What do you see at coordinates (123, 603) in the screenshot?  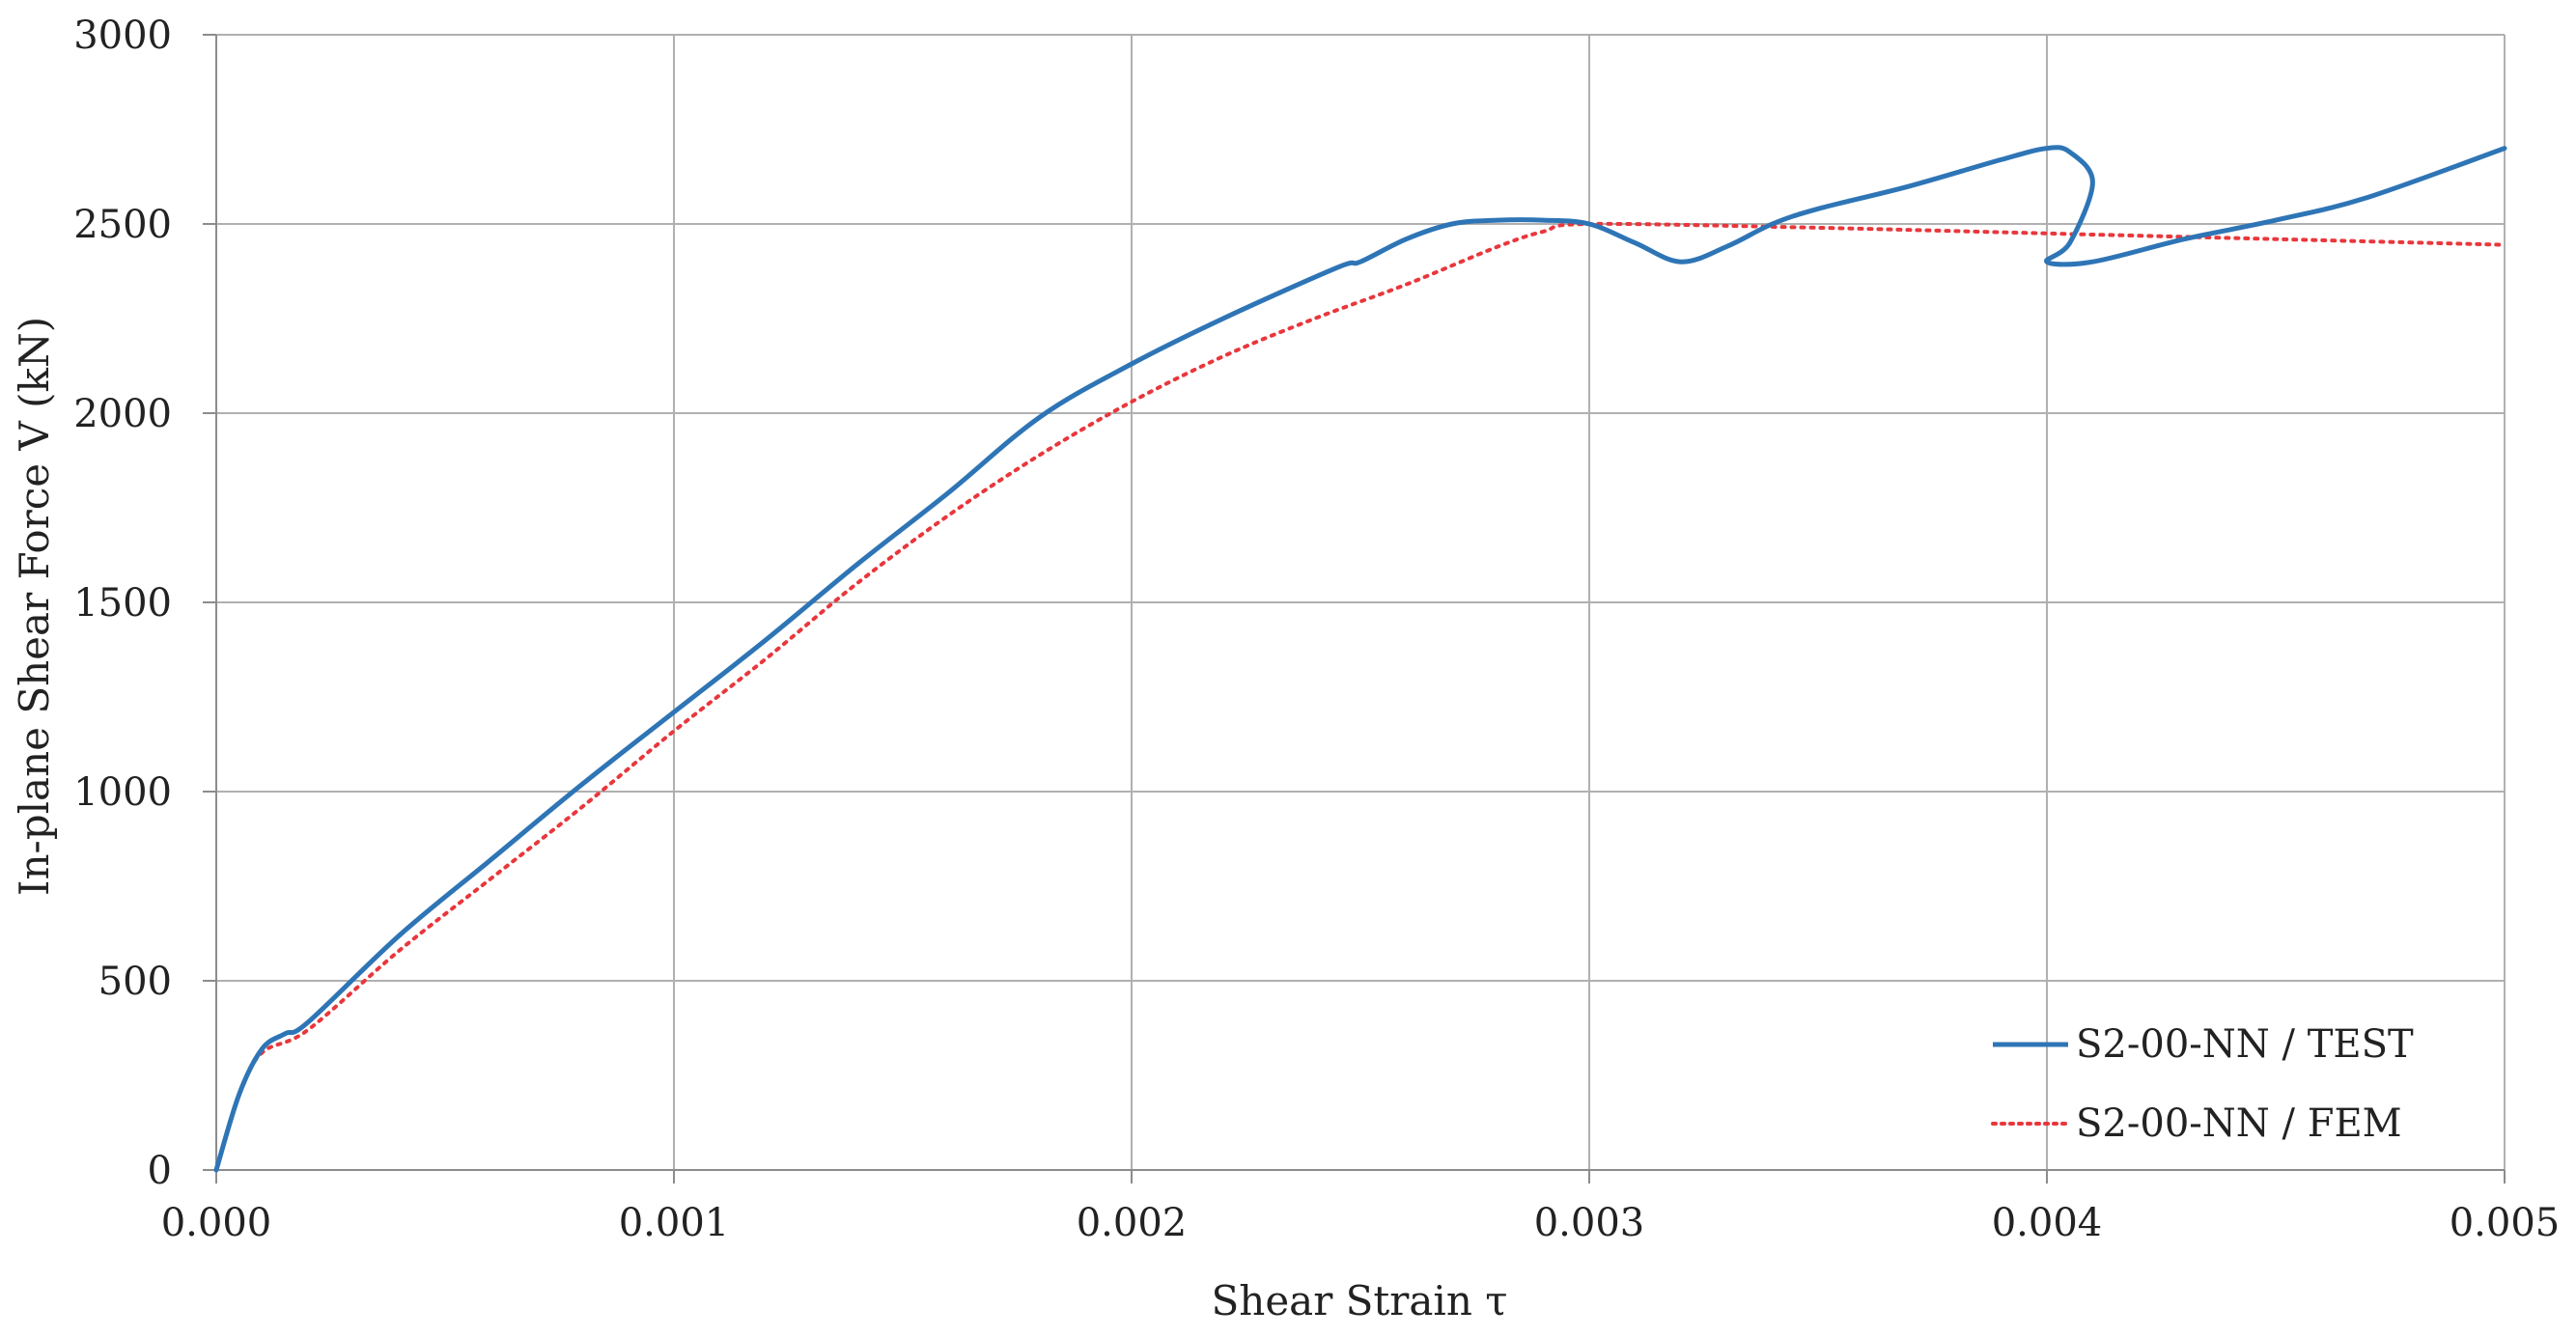 I see `y-tick-label: 1500` at bounding box center [123, 603].